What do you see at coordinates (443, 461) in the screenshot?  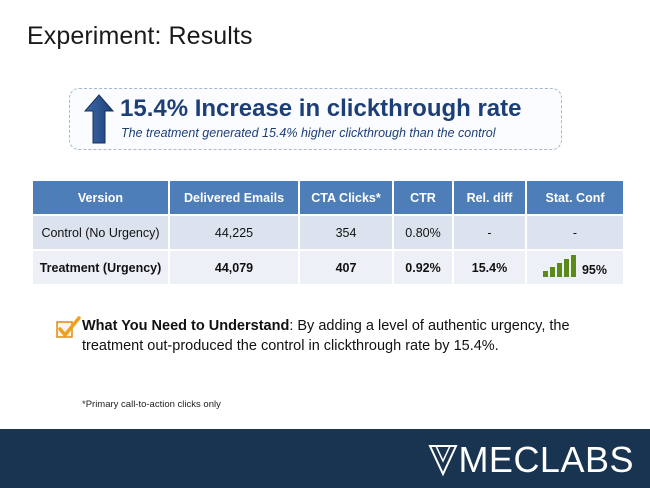 I see `logo-mark-icon` at bounding box center [443, 461].